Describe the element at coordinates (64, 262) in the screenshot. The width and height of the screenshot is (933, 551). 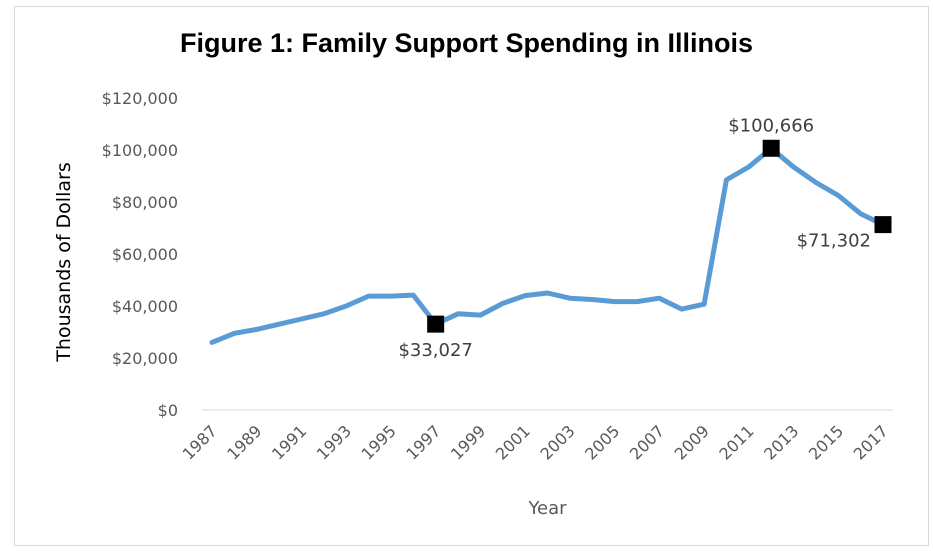
I see `y-axis-label: Thousands of Dollars` at that location.